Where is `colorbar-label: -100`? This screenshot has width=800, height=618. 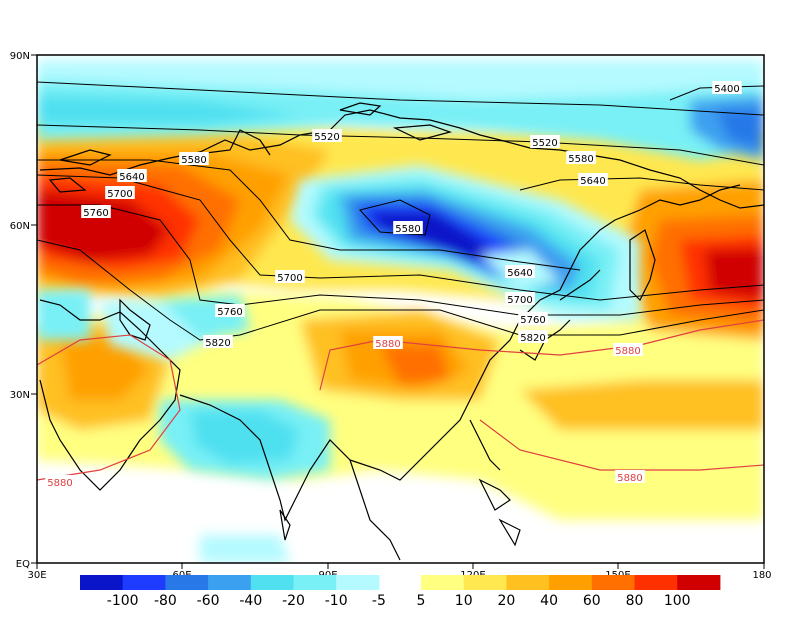
colorbar-label: -100 is located at coordinates (123, 601).